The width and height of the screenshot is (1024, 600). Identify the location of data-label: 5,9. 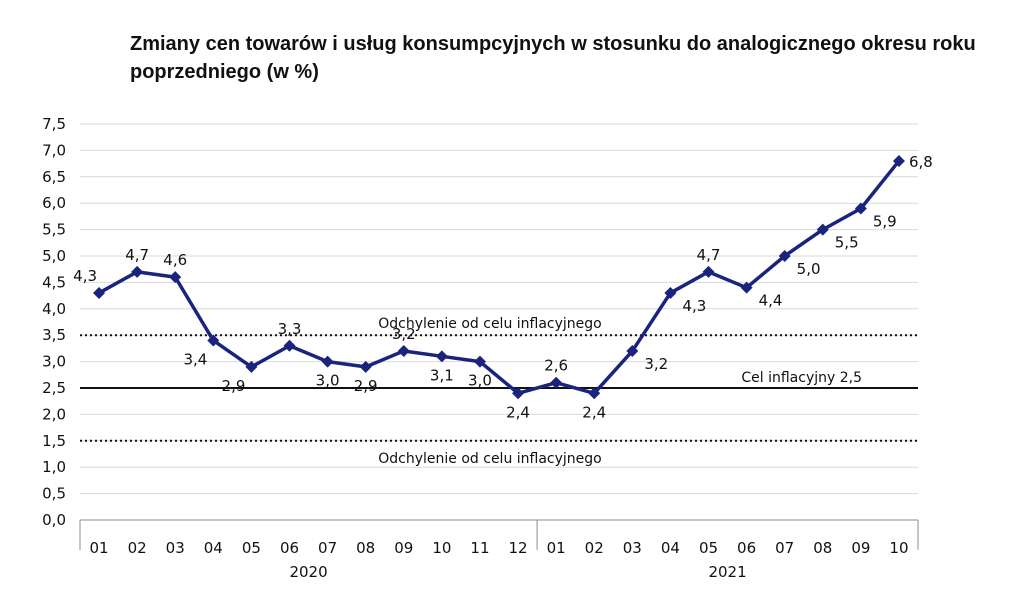
(885, 221).